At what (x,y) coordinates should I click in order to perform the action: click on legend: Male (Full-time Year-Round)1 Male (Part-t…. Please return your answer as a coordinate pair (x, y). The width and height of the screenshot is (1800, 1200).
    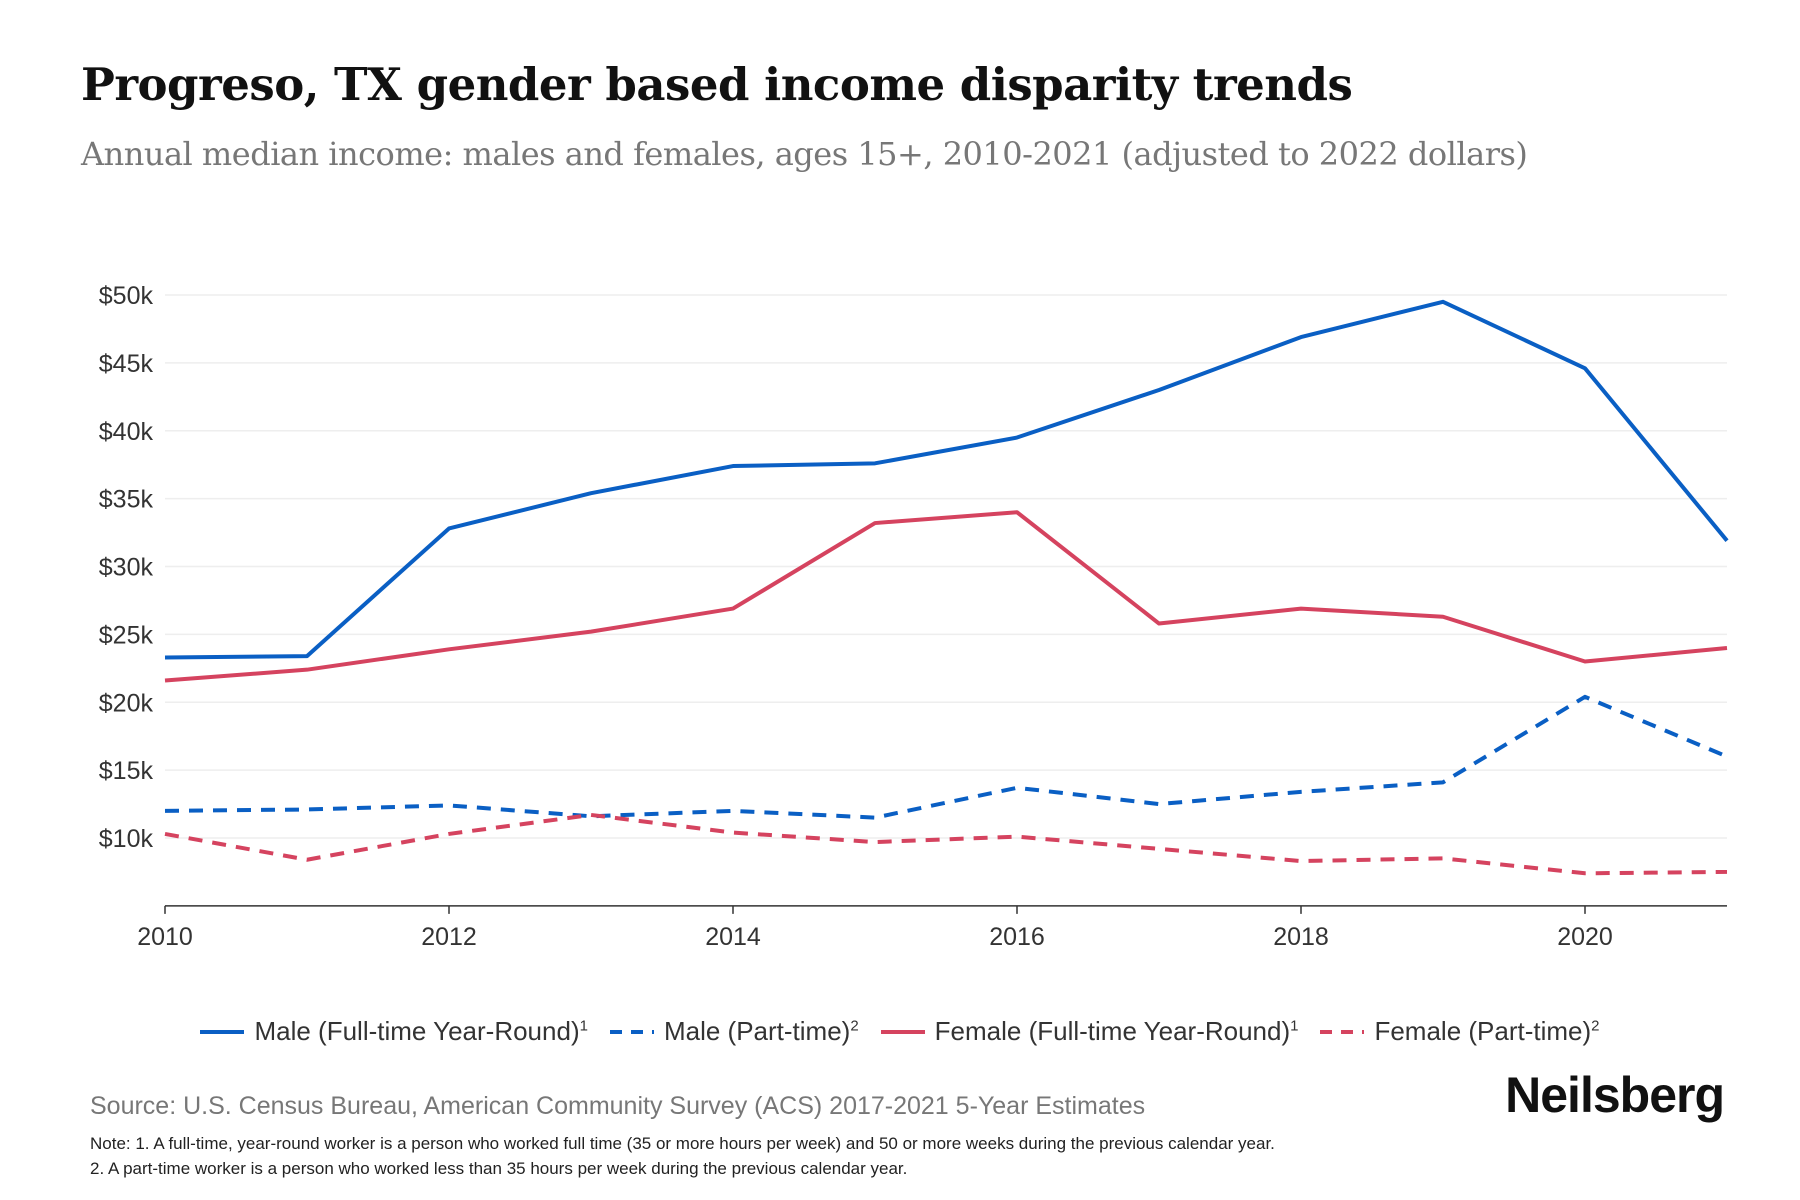
    Looking at the image, I should click on (900, 1031).